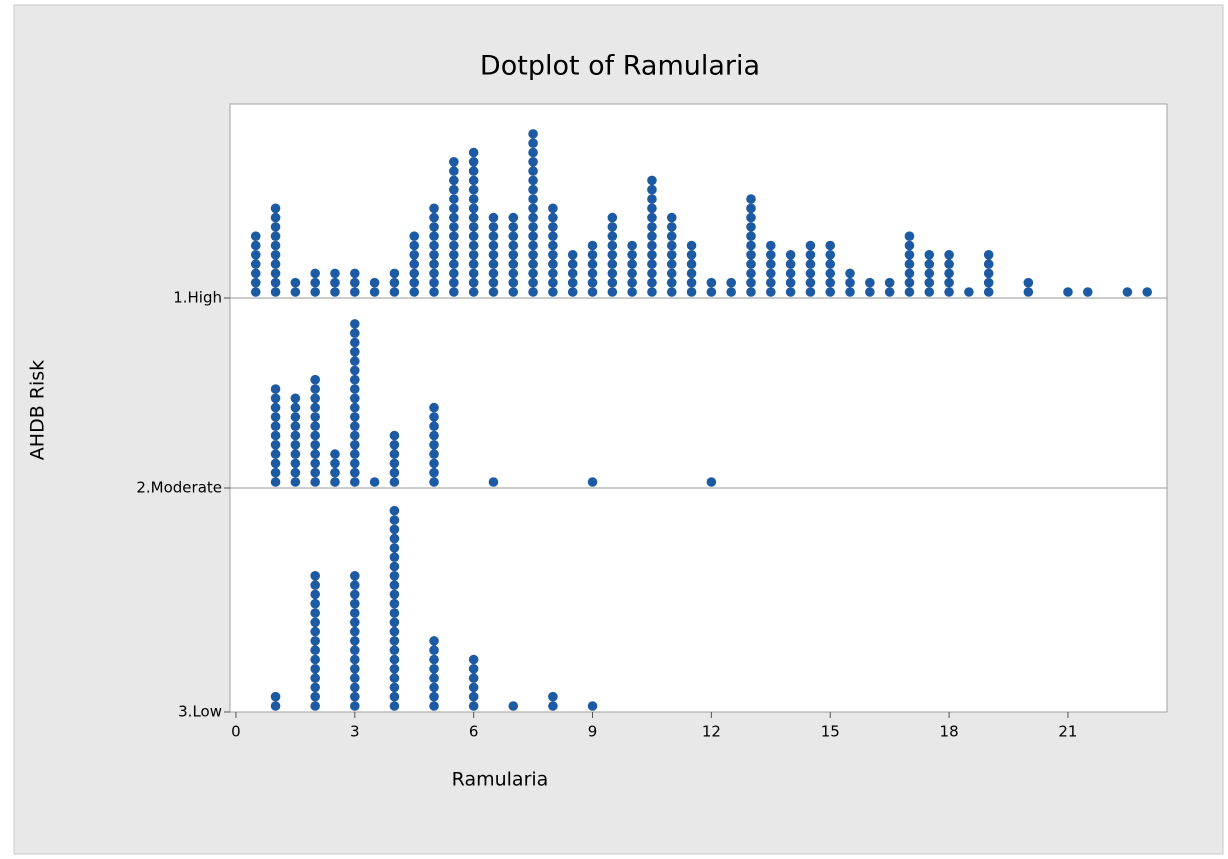 This screenshot has height=859, width=1228. I want to click on chart-title: Dotplot of Ramularia, so click(620, 66).